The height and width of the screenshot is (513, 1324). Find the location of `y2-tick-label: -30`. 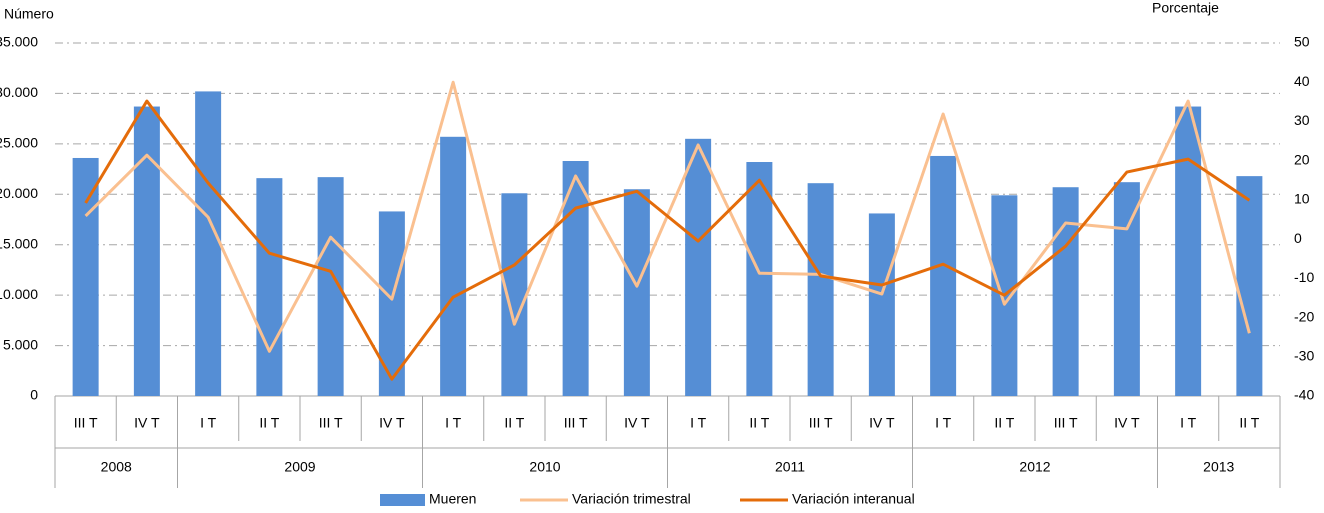

y2-tick-label: -30 is located at coordinates (1304, 355).